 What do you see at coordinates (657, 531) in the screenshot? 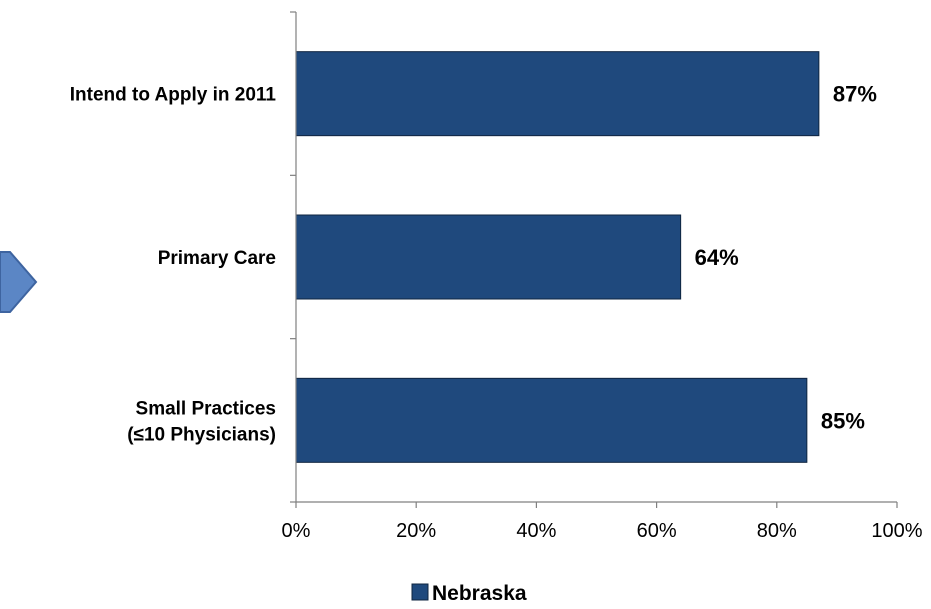
I see `x-tick-label-3: 60%` at bounding box center [657, 531].